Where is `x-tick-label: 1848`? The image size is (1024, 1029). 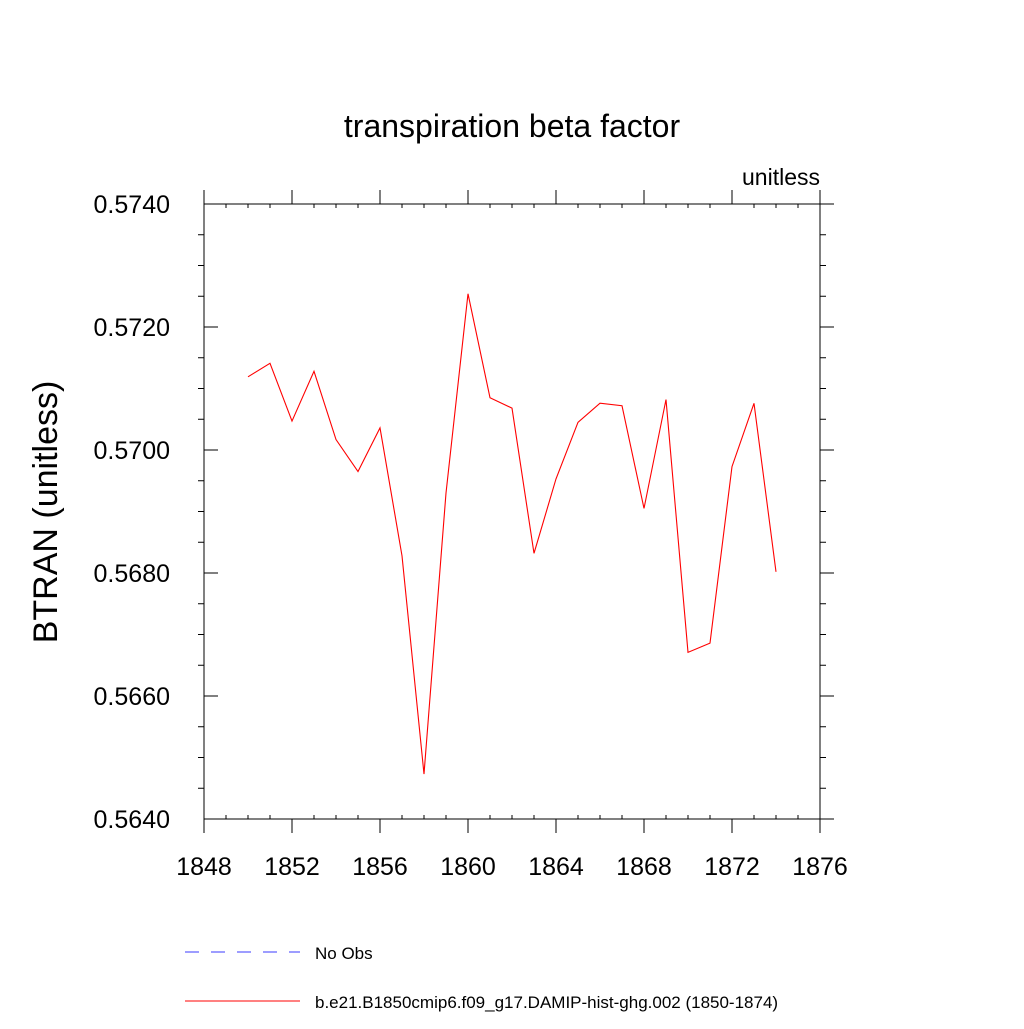 x-tick-label: 1848 is located at coordinates (204, 867).